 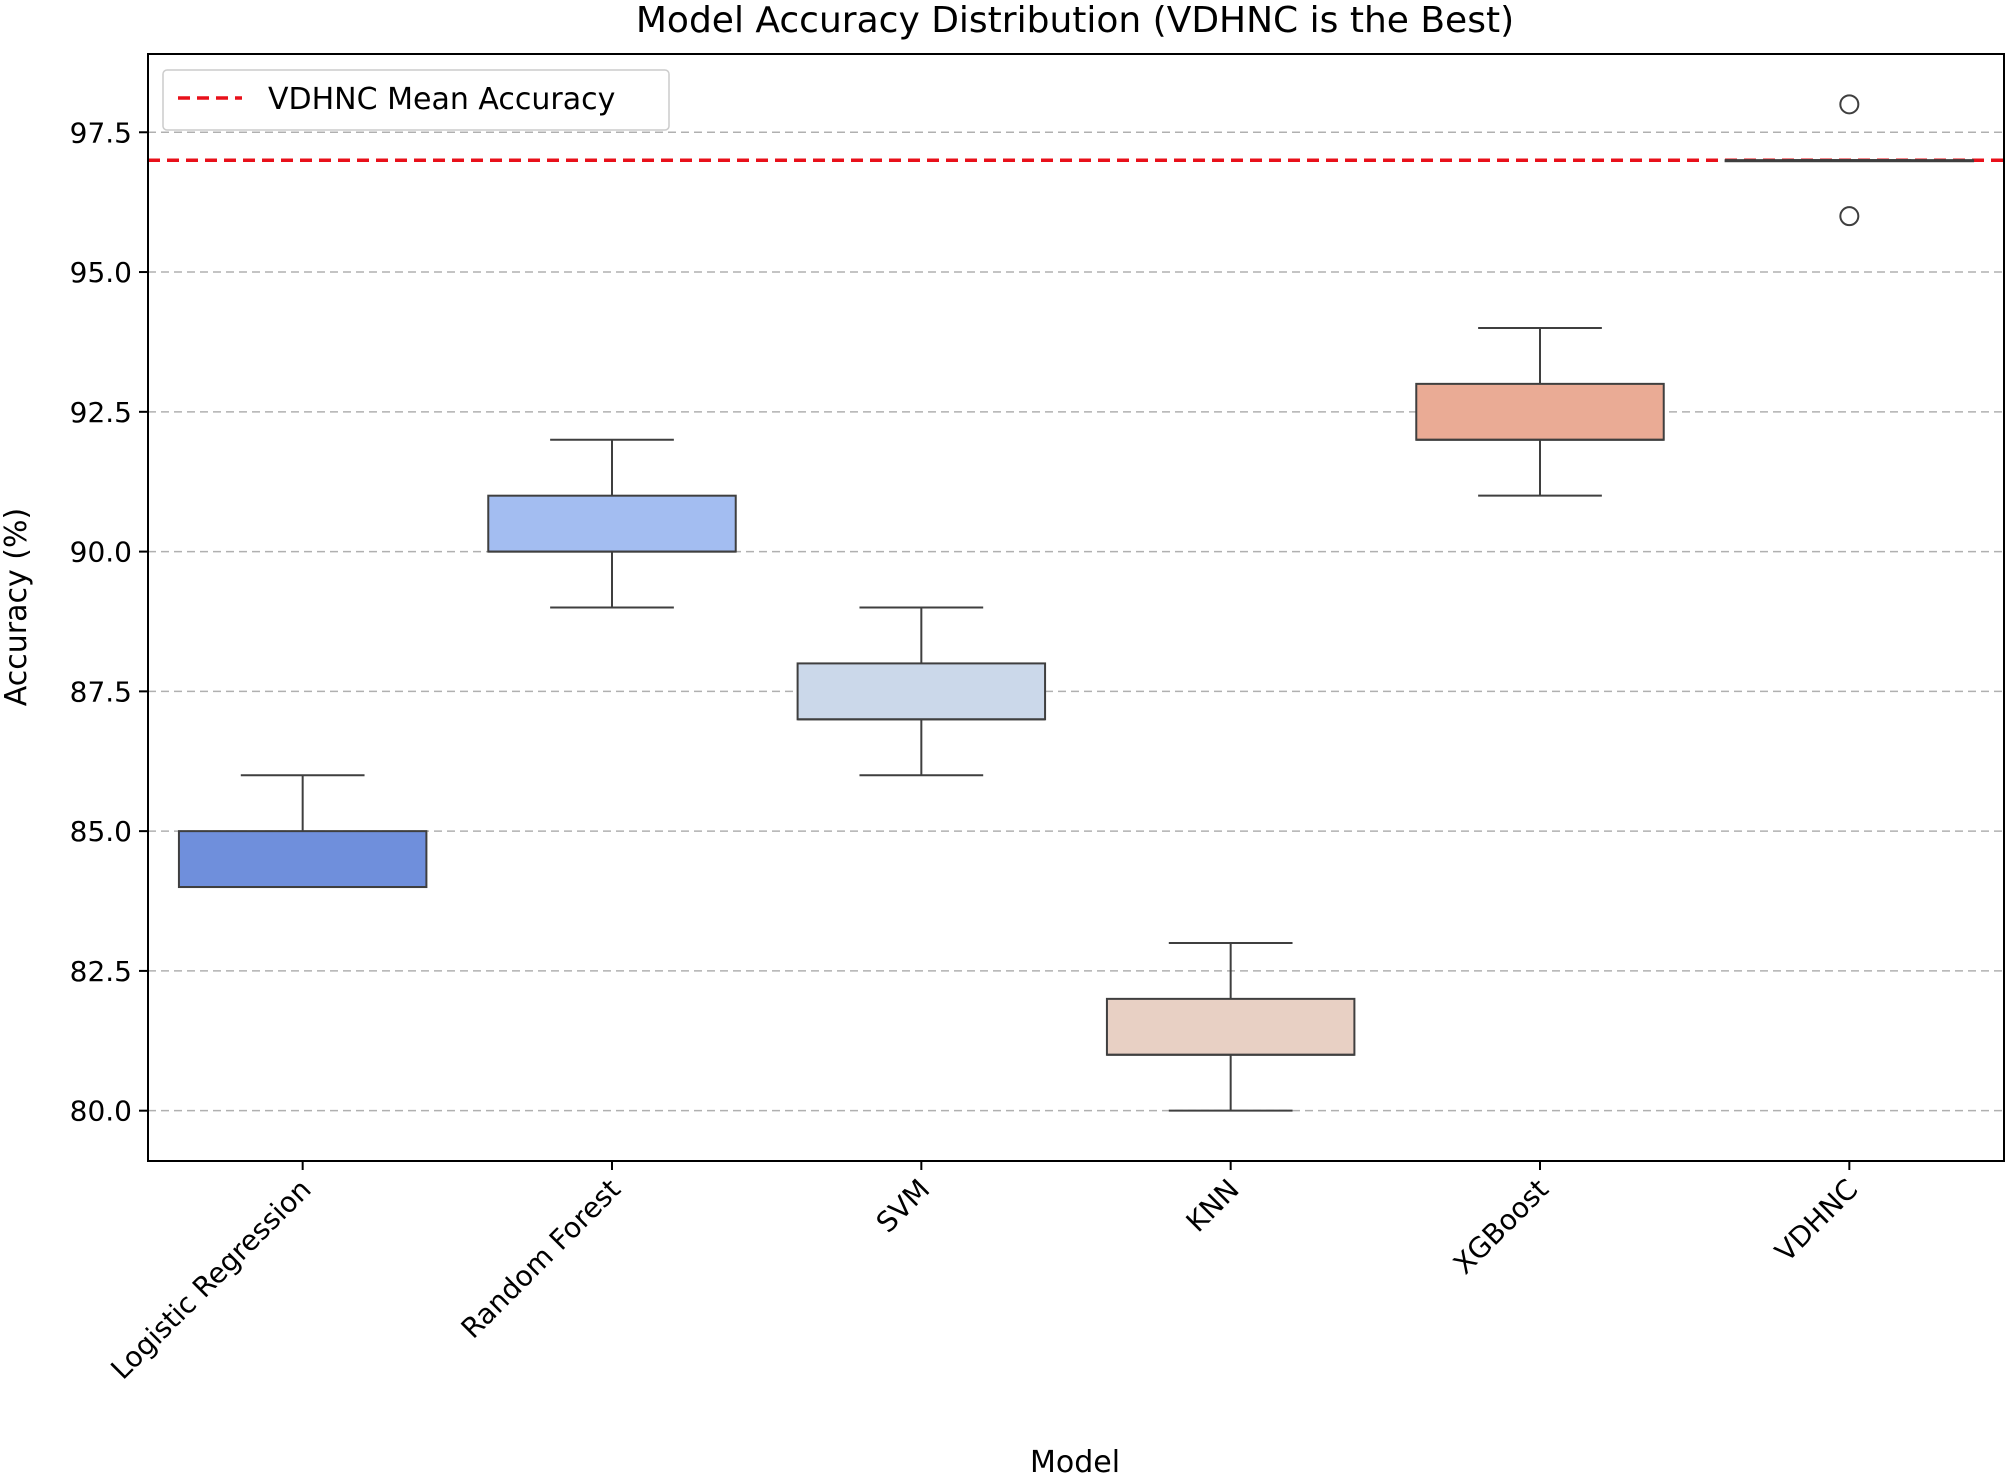 What do you see at coordinates (101, 691) in the screenshot?
I see `y-tick-label: 87.5` at bounding box center [101, 691].